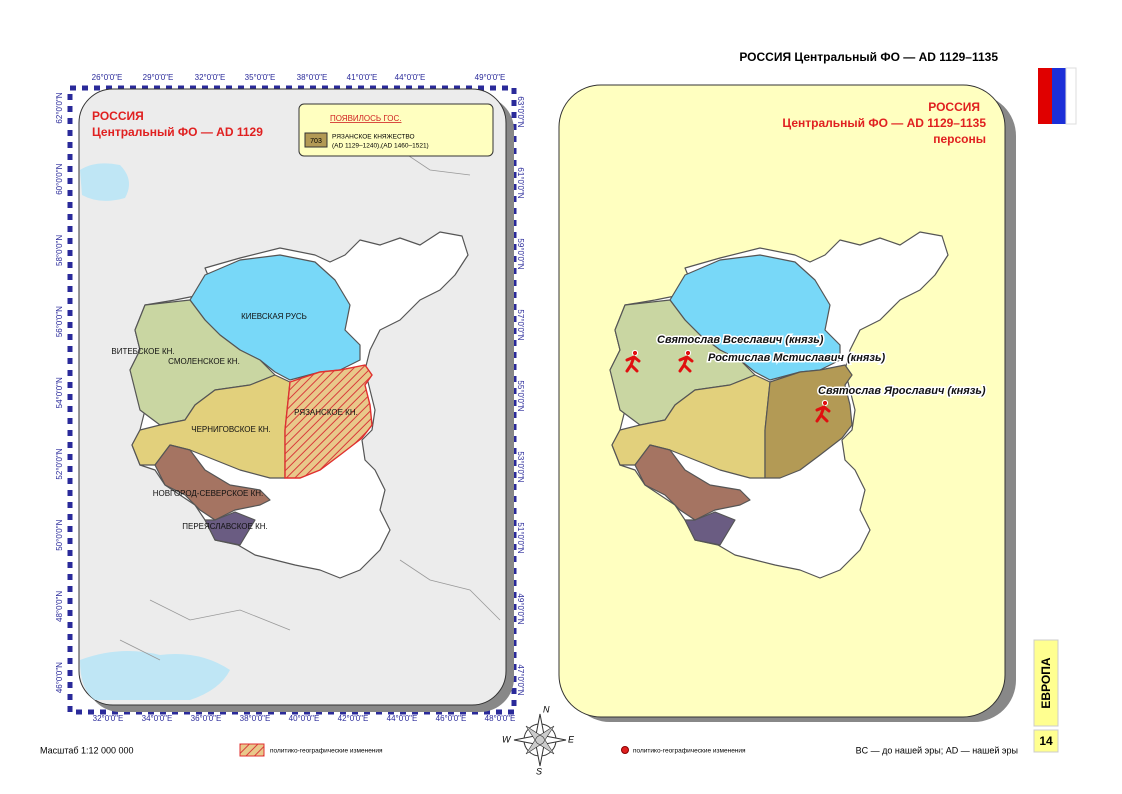 This screenshot has height=794, width=1122. Describe the element at coordinates (59, 606) in the screenshot. I see `lat-label: 48°0'0"N` at that location.